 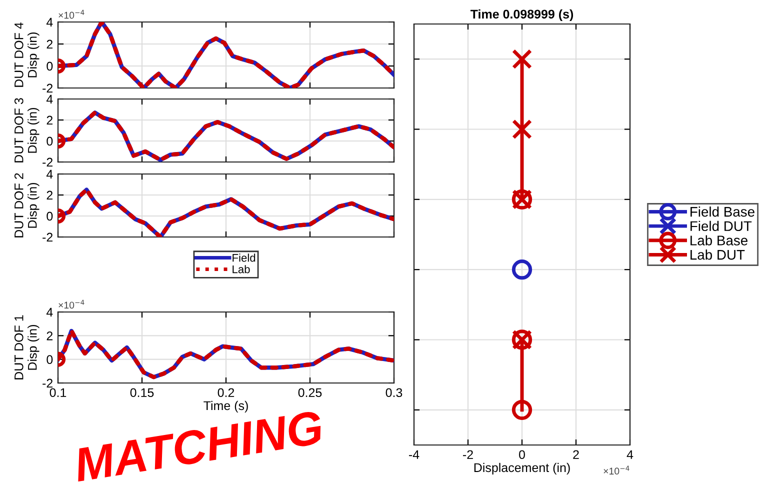 What do you see at coordinates (522, 15) in the screenshot?
I see `chart-title: Time 0.098999 (s)` at bounding box center [522, 15].